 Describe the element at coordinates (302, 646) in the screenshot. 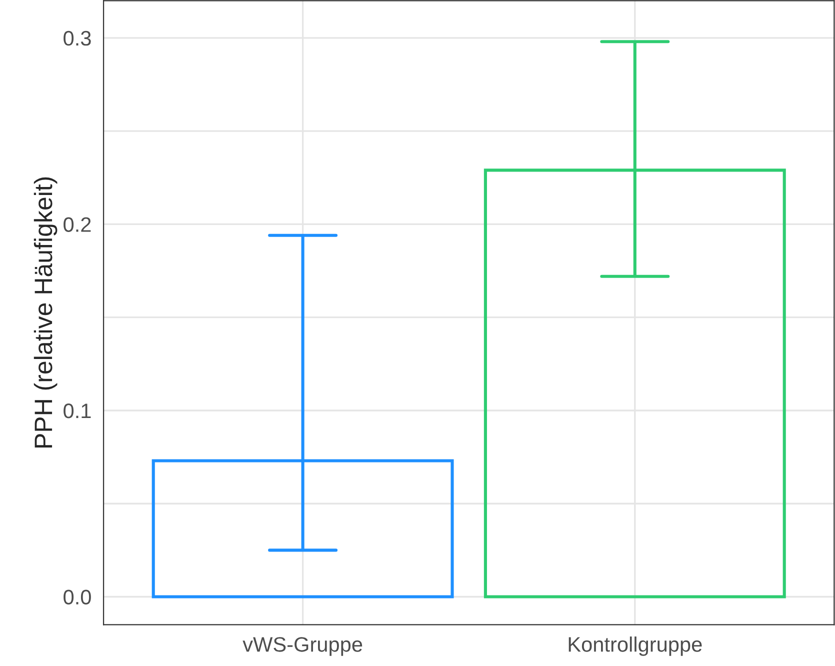

I see `x-tick-label: vWS-Gruppe` at that location.